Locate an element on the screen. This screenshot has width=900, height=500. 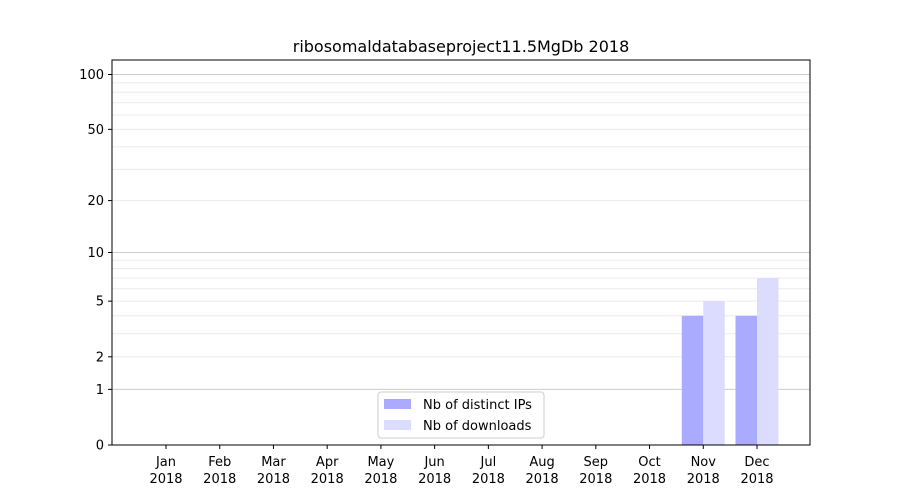
legend-box is located at coordinates (461, 415).